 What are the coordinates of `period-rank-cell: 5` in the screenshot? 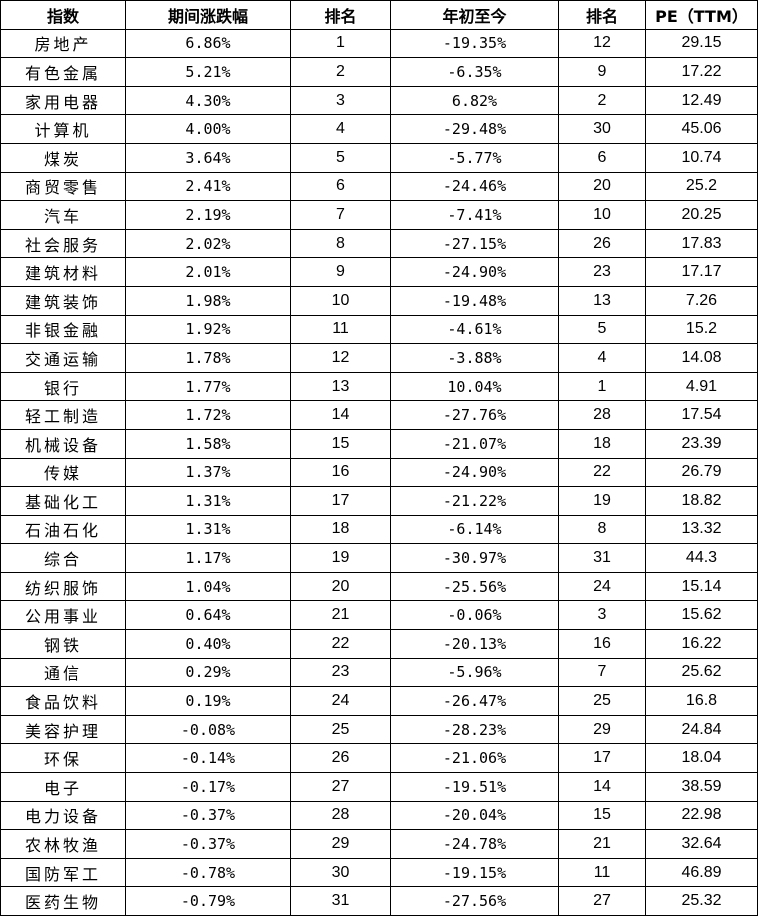 It's located at (340, 157).